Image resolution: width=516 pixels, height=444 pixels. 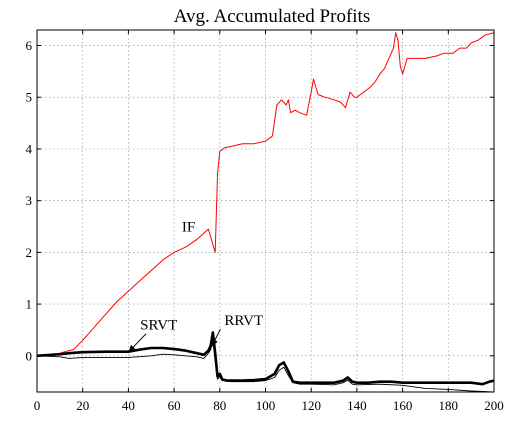 I want to click on annotation-label-rrvt: RRVT, so click(x=243, y=321).